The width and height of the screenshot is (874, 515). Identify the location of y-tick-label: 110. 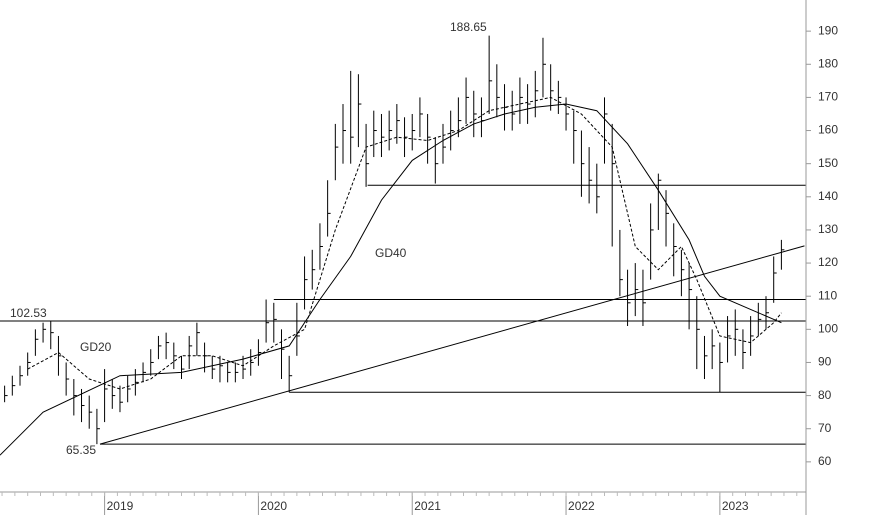
(827, 295).